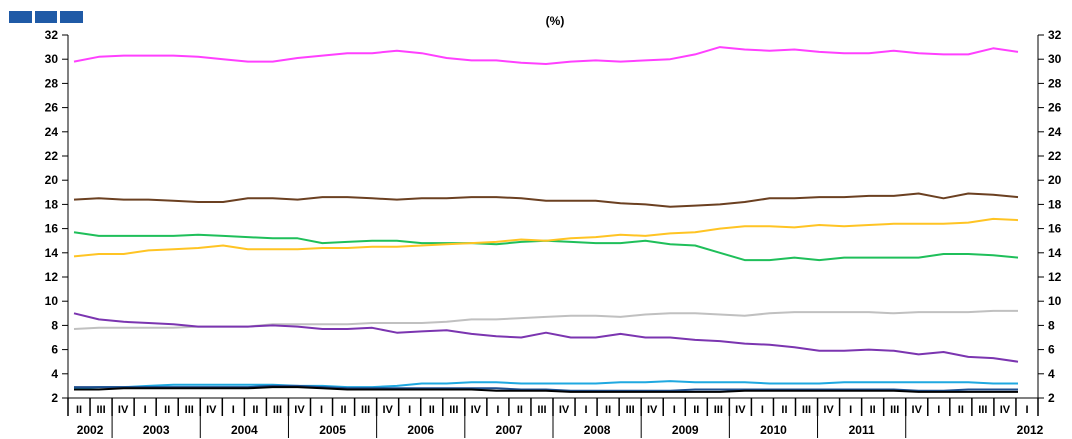 The width and height of the screenshot is (1072, 439). Describe the element at coordinates (862, 430) in the screenshot. I see `x-year-label: 2011` at that location.